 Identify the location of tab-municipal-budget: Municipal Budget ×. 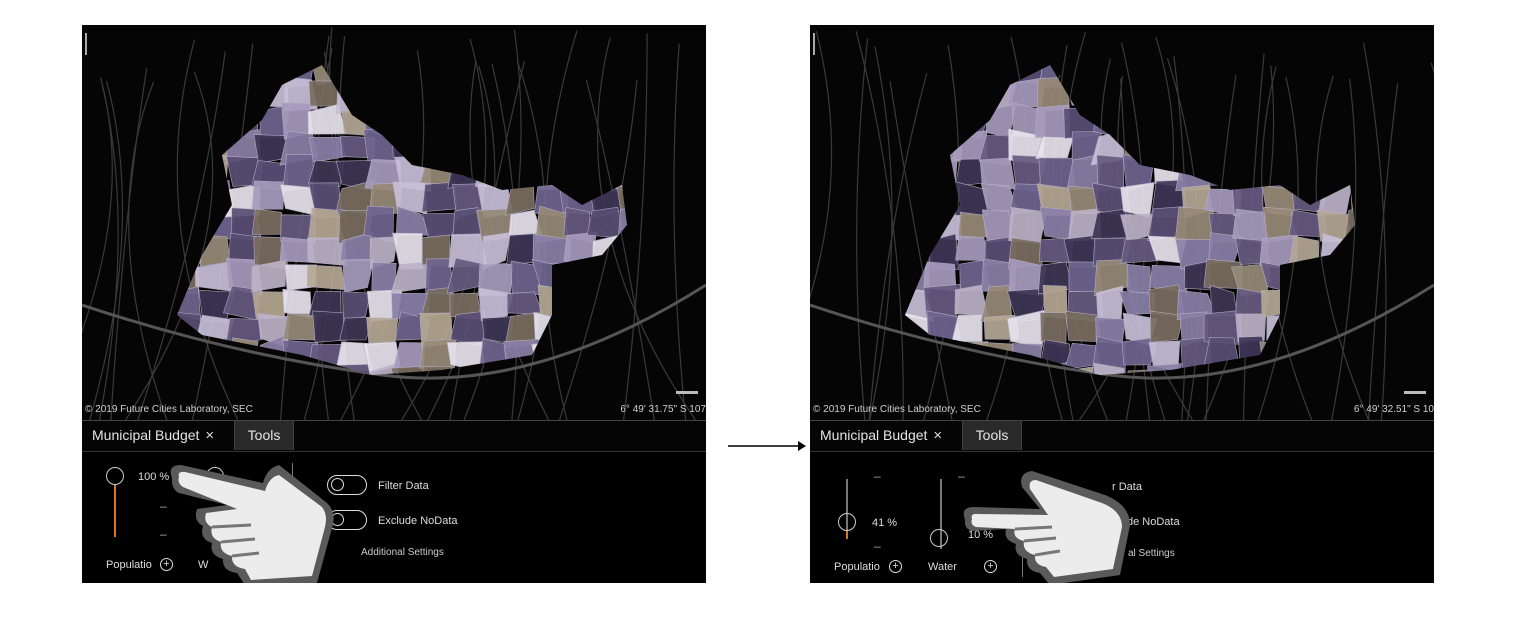
(153, 435).